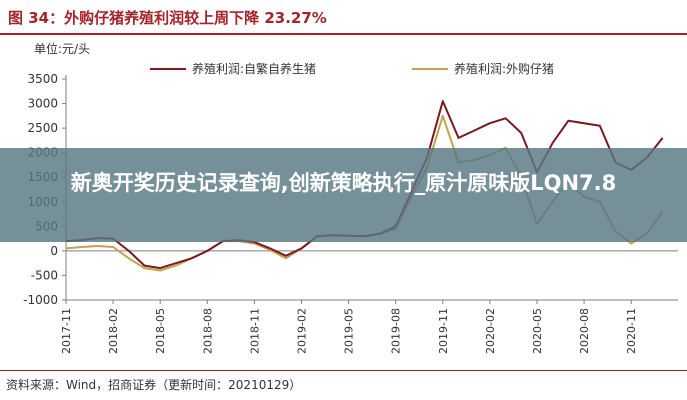  I want to click on x-tick-label: 2020-08, so click(584, 331).